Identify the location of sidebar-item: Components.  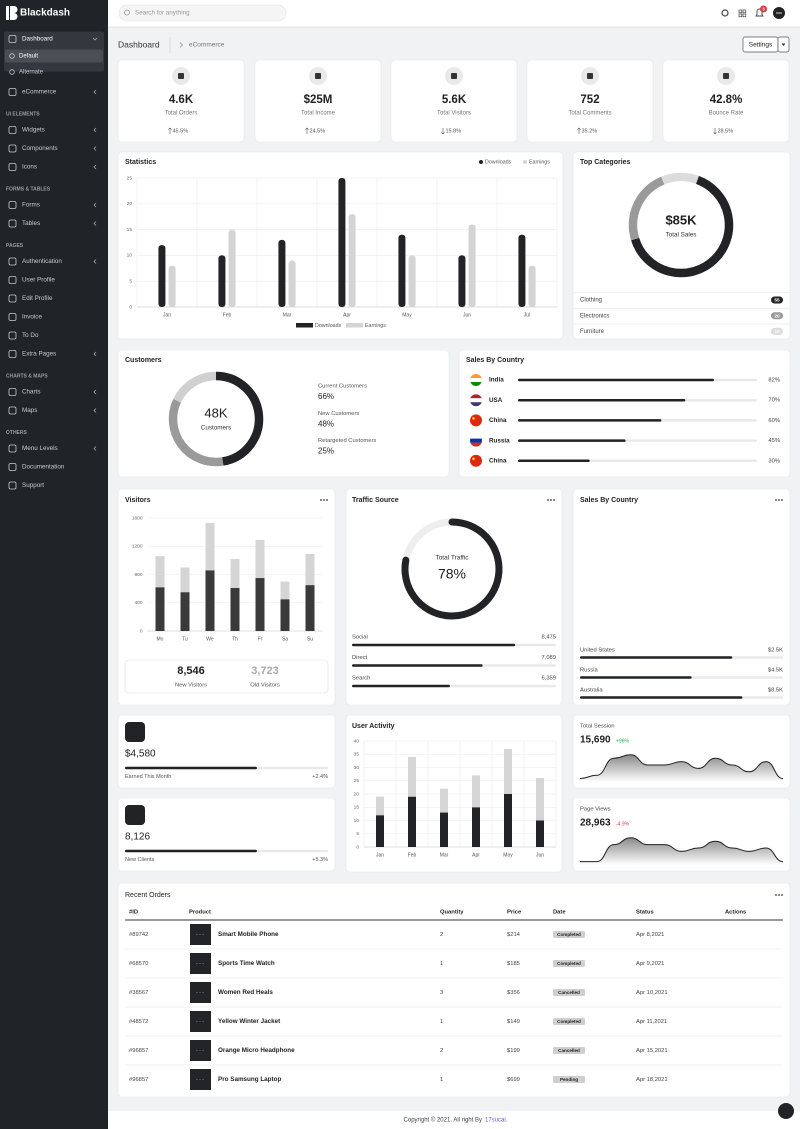
(52, 148).